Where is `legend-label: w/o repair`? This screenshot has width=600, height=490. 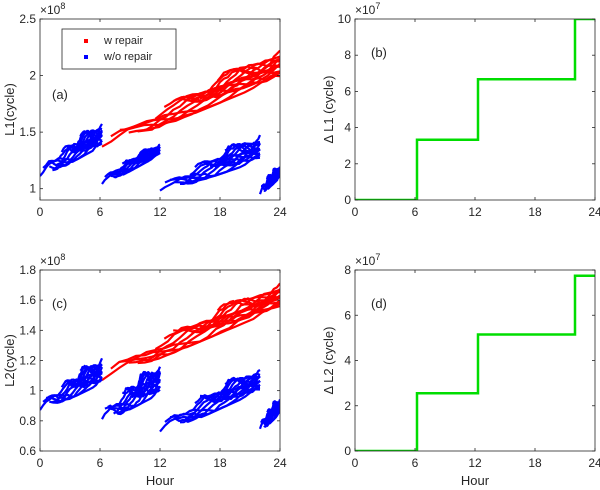
legend-label: w/o repair is located at coordinates (128, 57).